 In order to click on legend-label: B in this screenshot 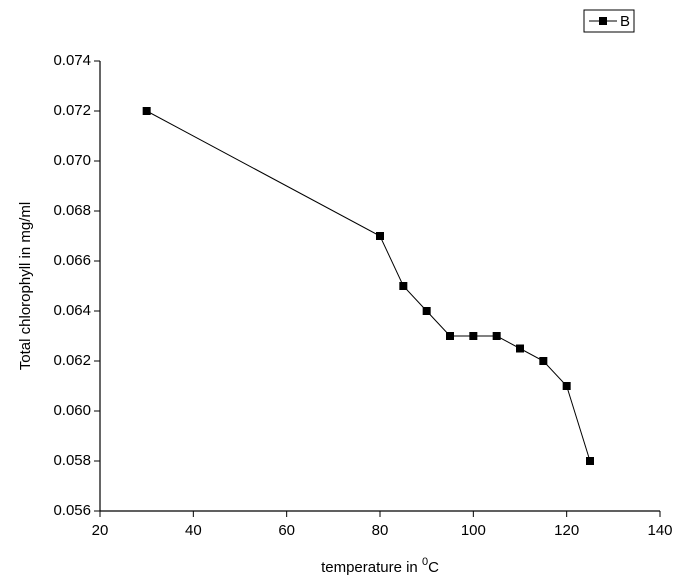, I will do `click(625, 21)`.